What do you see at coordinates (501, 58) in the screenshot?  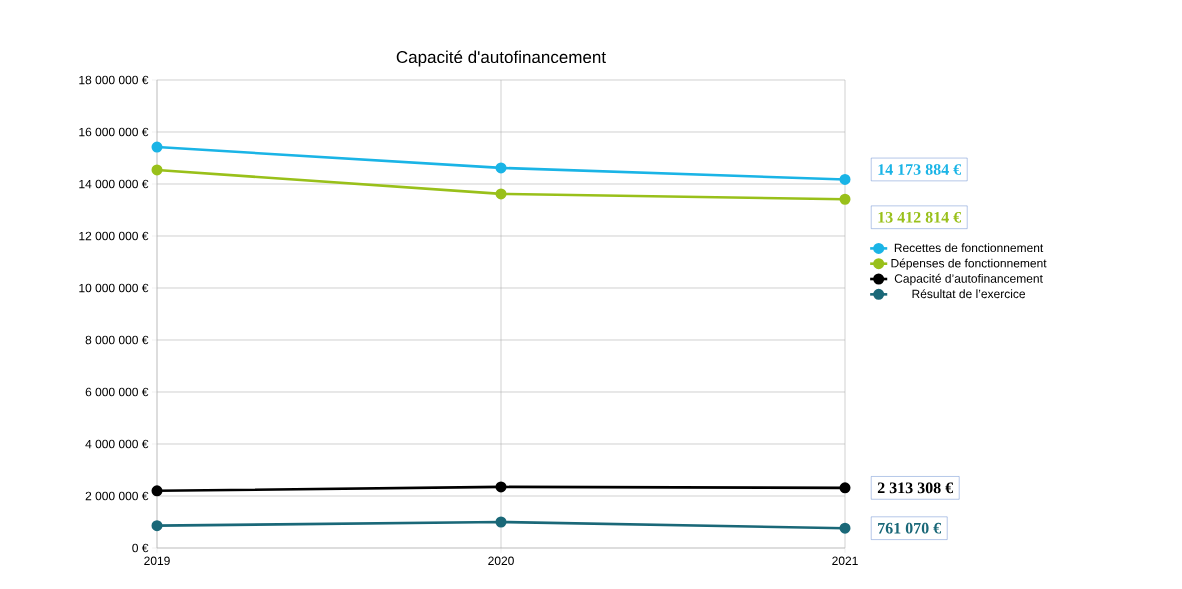 I see `chart-title: Capacité d'autofinancement` at bounding box center [501, 58].